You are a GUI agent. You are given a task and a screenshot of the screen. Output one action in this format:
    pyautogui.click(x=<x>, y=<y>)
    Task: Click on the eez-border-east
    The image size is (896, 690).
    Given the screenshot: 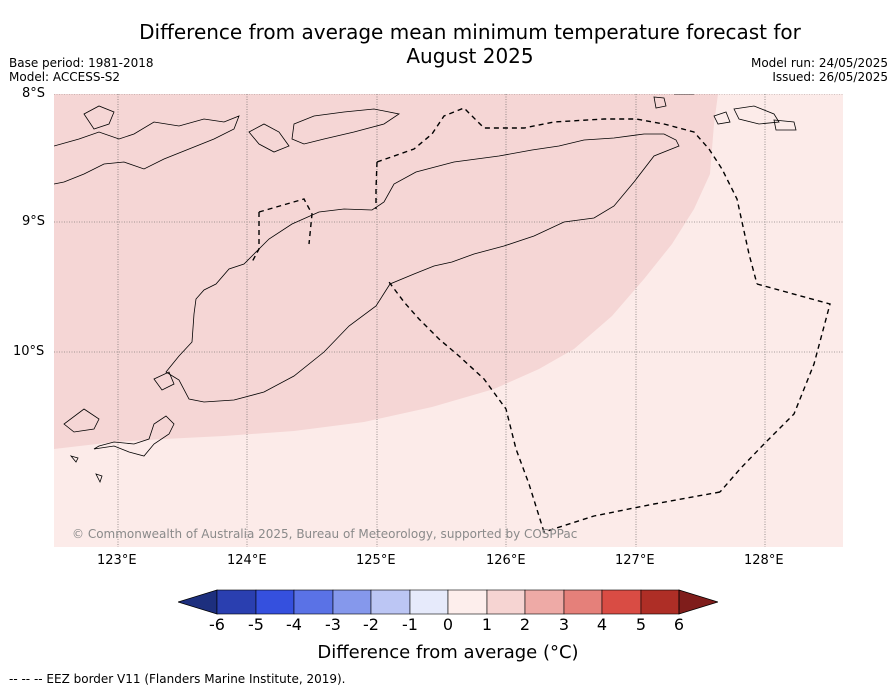 What is the action you would take?
    pyautogui.click(x=775, y=388)
    